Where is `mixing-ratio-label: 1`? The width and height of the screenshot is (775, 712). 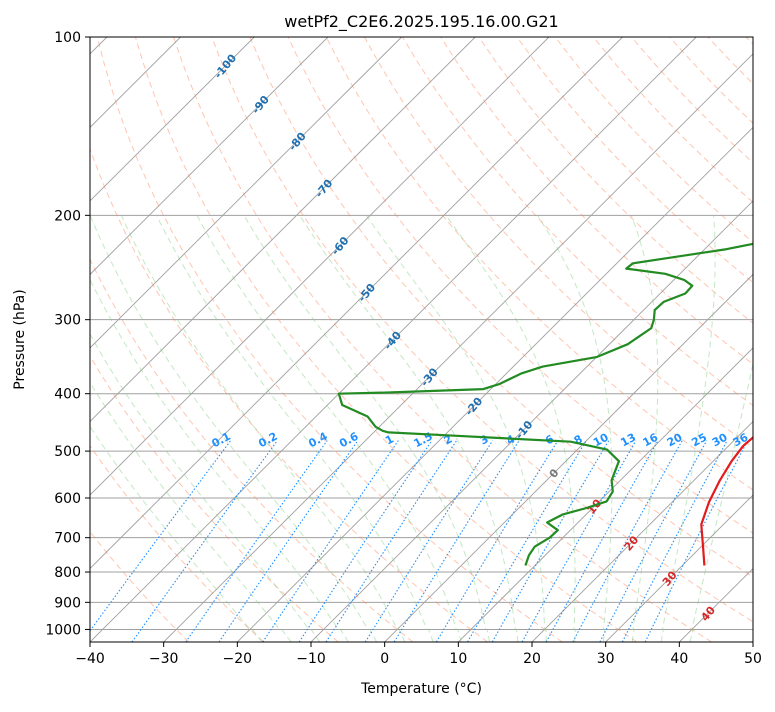
mixing-ratio-label: 1 is located at coordinates (389, 439).